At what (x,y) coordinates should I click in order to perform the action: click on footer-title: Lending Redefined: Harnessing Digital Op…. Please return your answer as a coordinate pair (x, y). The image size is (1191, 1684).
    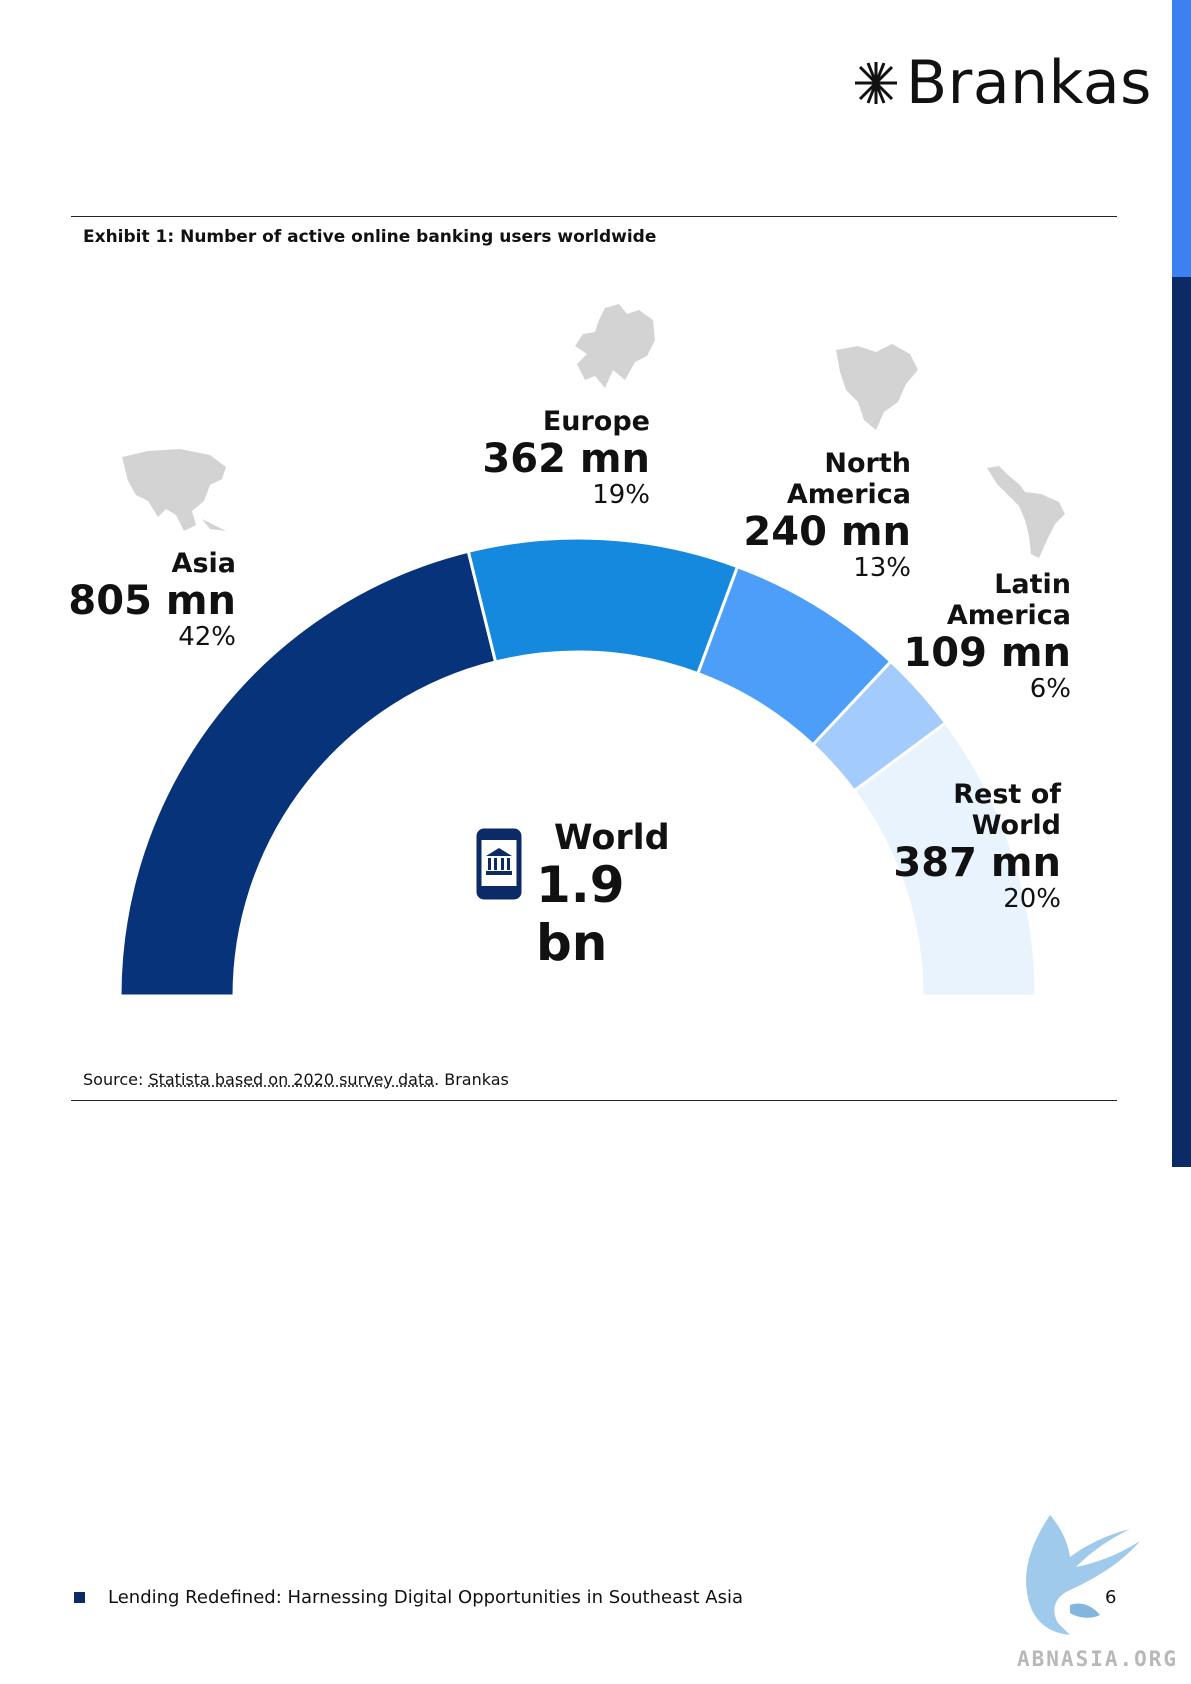
    Looking at the image, I should click on (425, 1597).